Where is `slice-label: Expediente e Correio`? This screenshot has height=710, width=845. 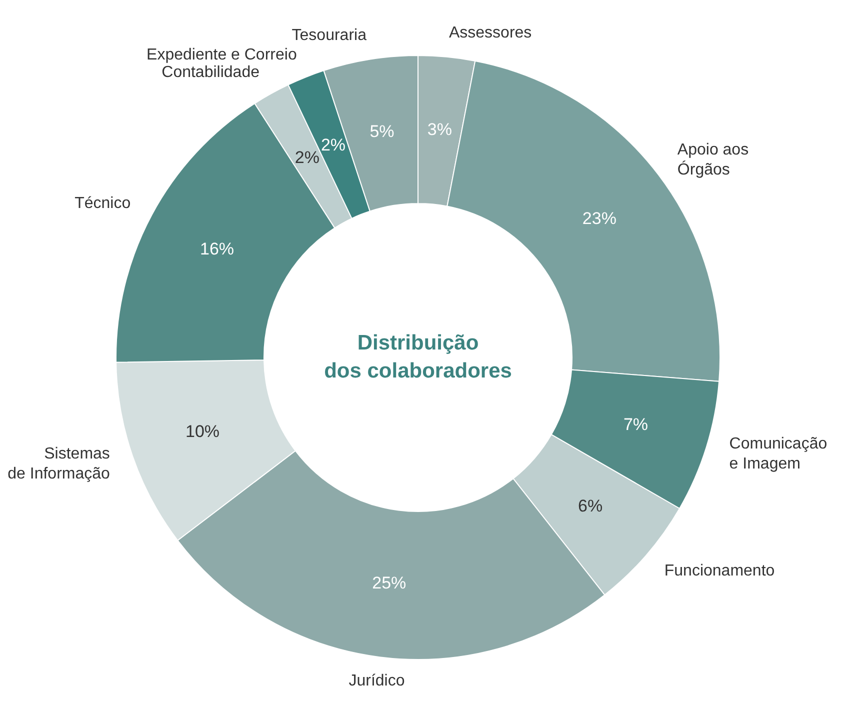
slice-label: Expediente e Correio is located at coordinates (221, 55).